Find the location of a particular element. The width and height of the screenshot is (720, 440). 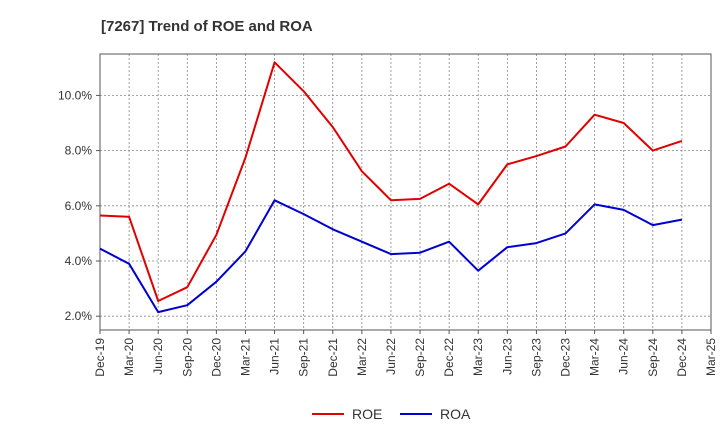

x-tick-label: Jun-24 is located at coordinates (624, 356).